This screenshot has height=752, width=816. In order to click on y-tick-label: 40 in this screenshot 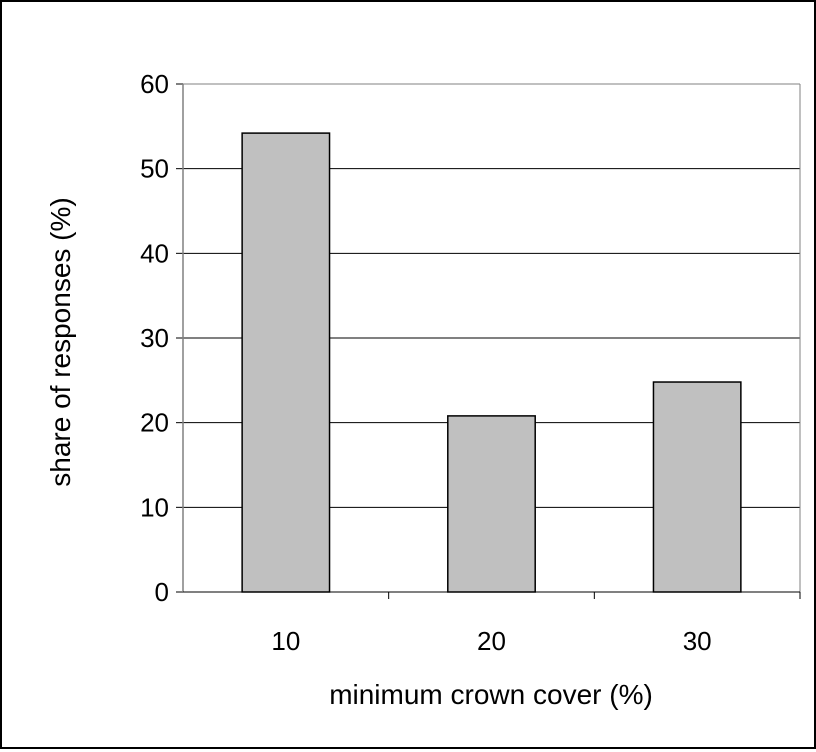, I will do `click(154, 253)`.